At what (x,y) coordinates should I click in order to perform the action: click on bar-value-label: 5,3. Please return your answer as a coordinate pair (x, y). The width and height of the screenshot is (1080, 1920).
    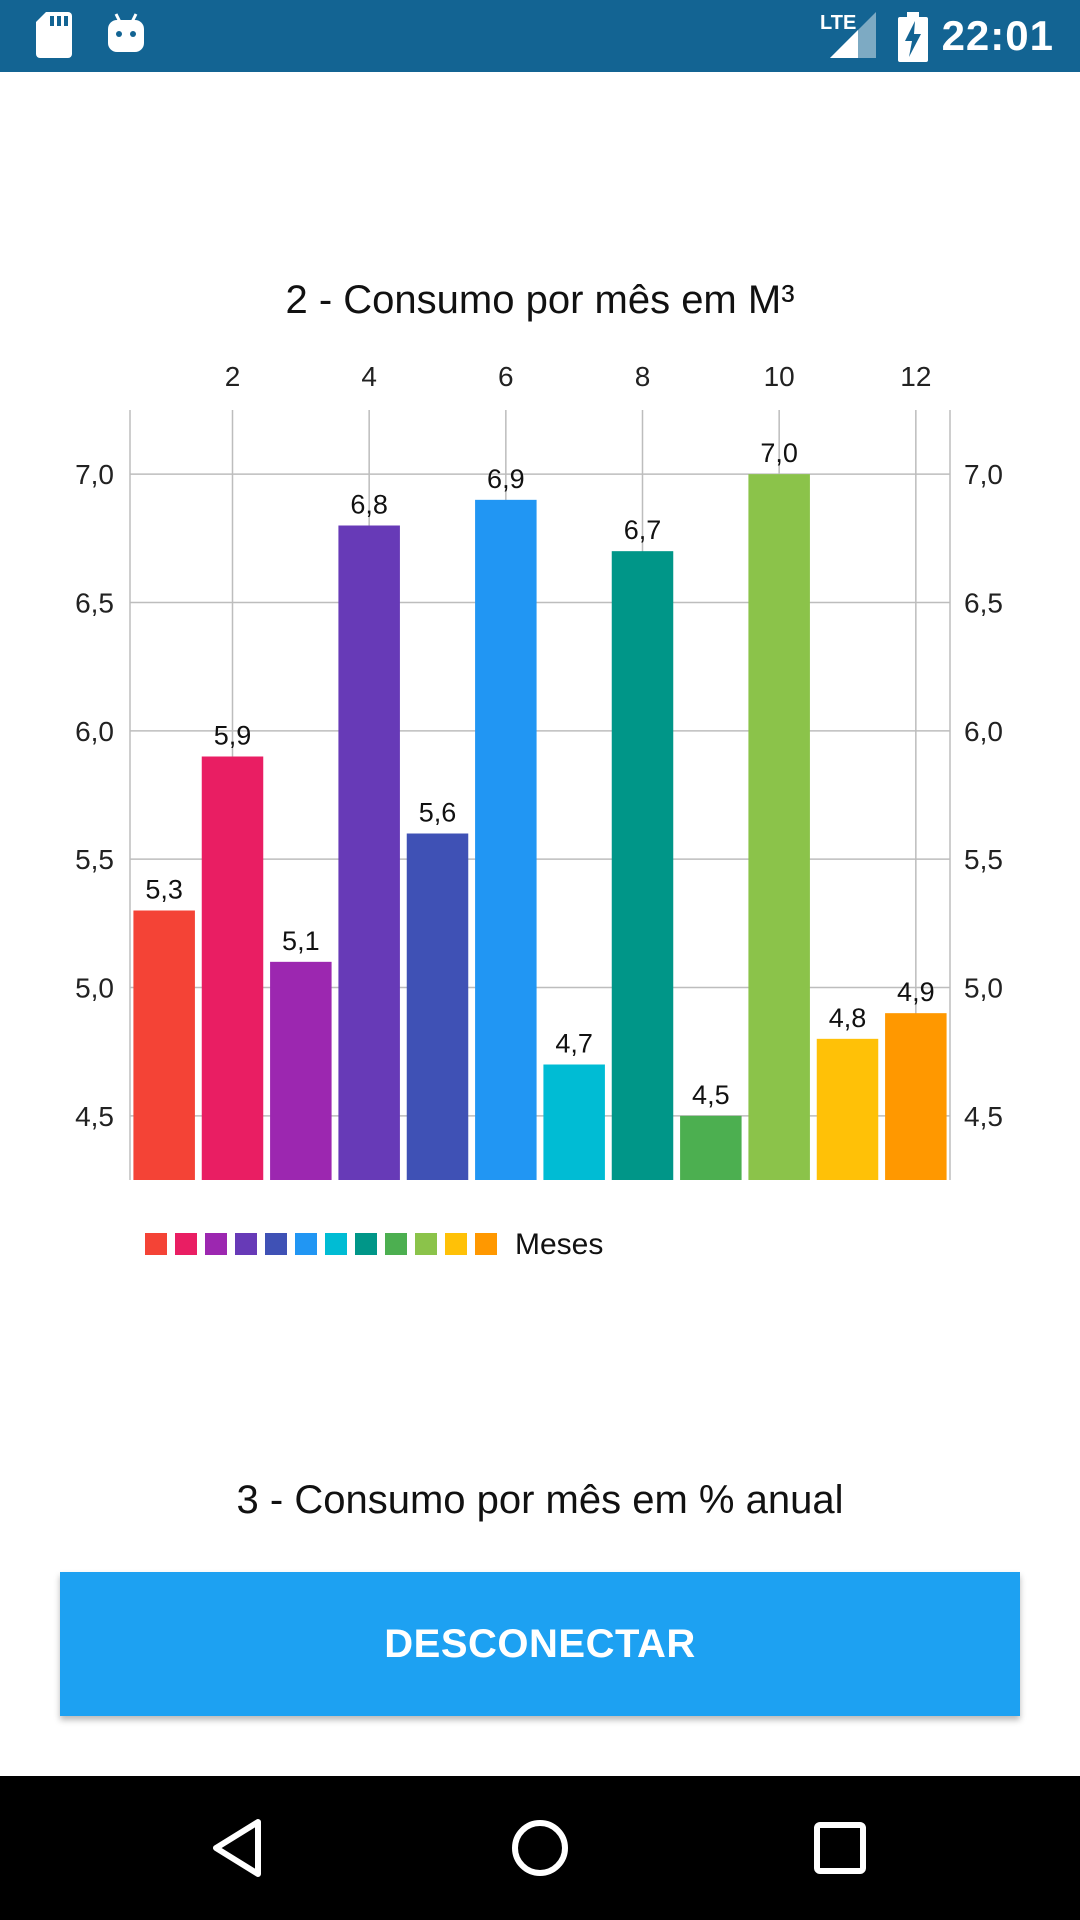
    Looking at the image, I should click on (164, 890).